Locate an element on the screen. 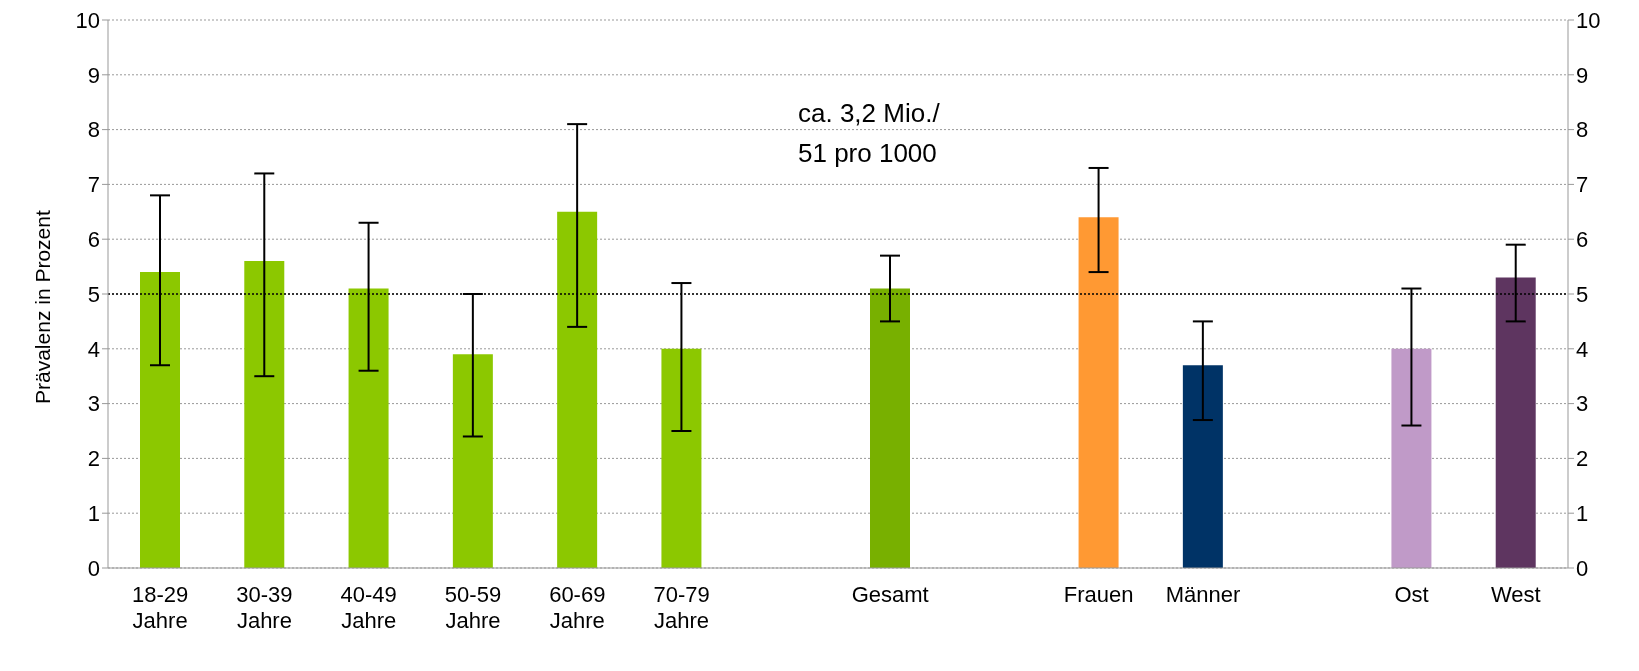  x-tick-label: 30-39 Jahre is located at coordinates (264, 607).